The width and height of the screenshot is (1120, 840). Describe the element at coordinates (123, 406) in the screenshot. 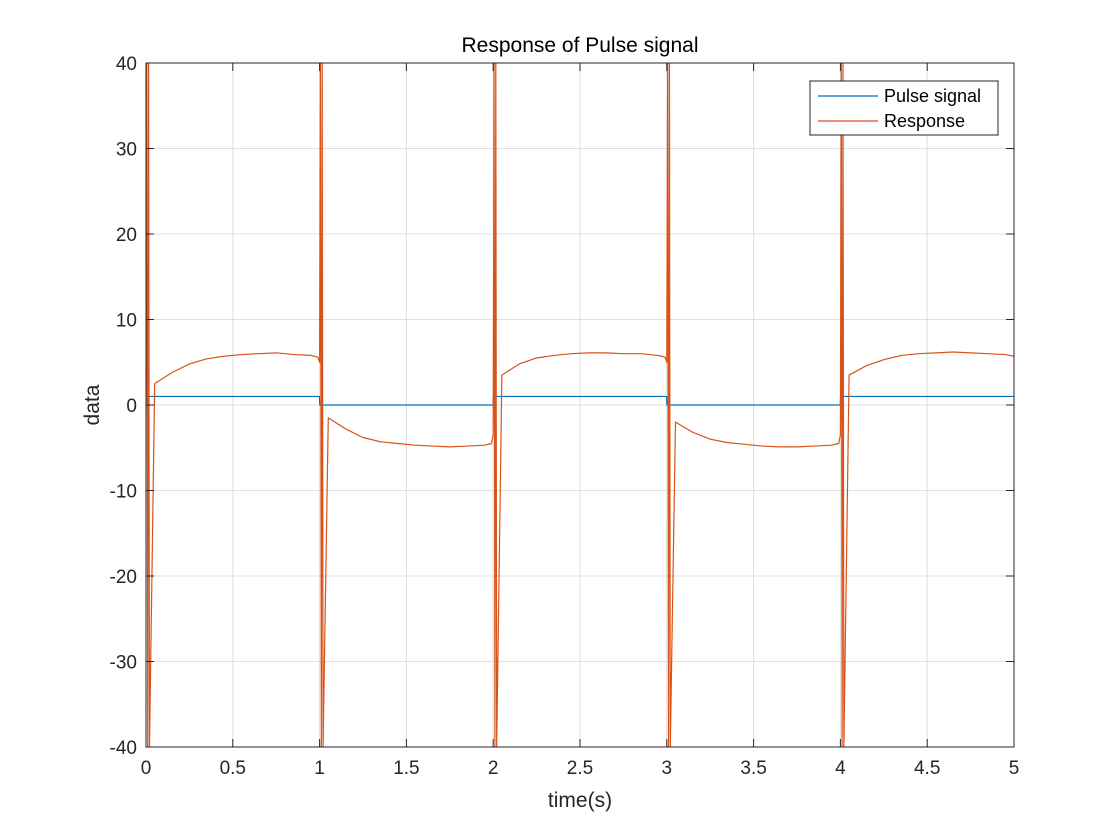

I see `y-axis-tick-labels: -40 -30 -20 -10 0 10 20 30 40` at that location.